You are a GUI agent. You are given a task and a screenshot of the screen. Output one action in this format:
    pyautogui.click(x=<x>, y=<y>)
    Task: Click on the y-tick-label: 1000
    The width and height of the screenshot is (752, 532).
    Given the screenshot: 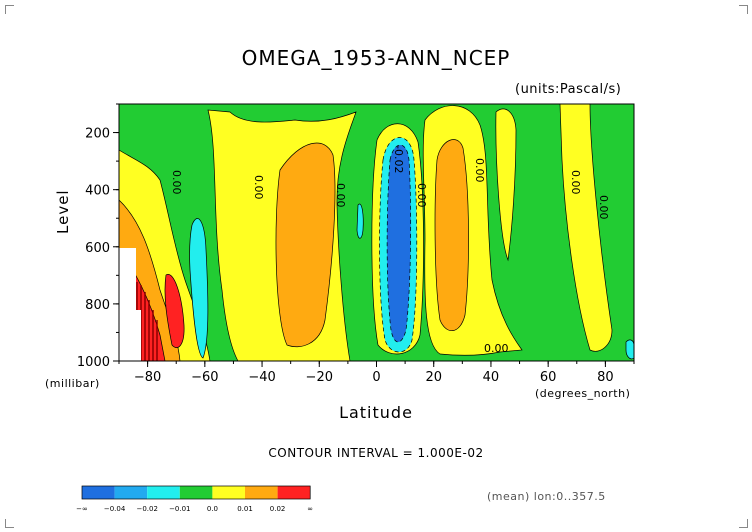 What is the action you would take?
    pyautogui.click(x=93, y=362)
    